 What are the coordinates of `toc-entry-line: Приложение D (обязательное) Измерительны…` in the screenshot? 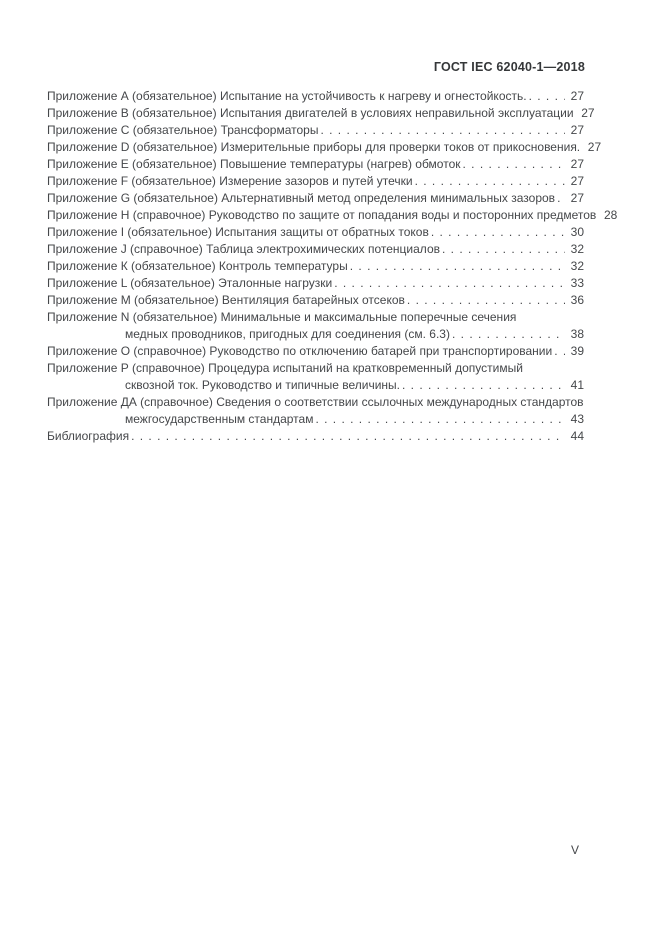 It's located at (324, 147).